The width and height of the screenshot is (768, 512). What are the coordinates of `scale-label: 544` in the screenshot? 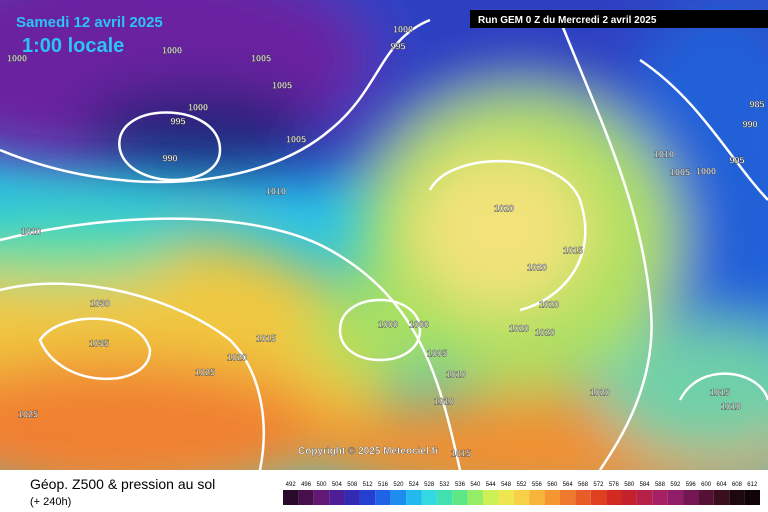 It's located at (491, 485).